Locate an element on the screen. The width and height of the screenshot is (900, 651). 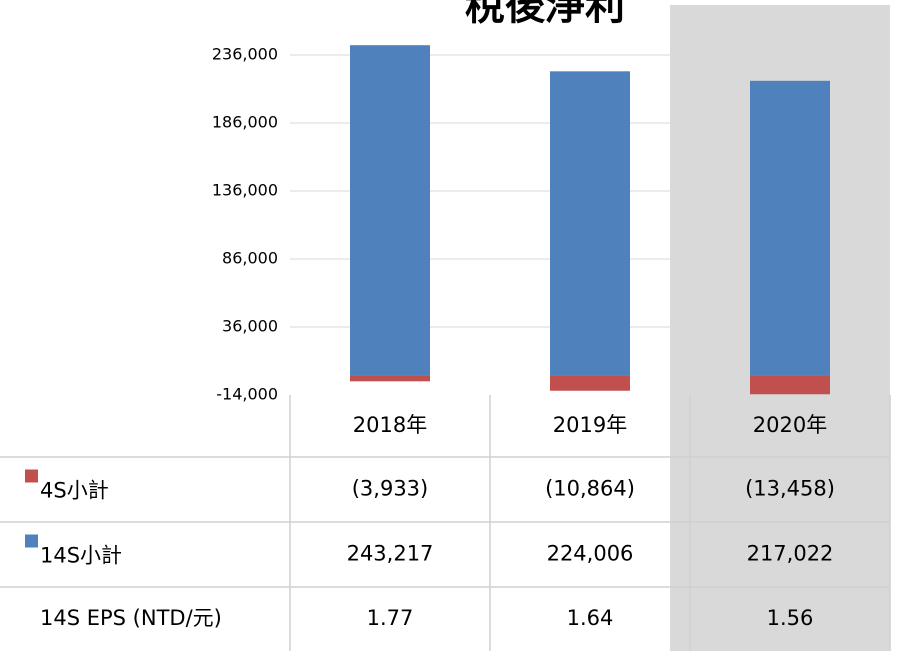
x-tick-label: 2019年 is located at coordinates (590, 425).